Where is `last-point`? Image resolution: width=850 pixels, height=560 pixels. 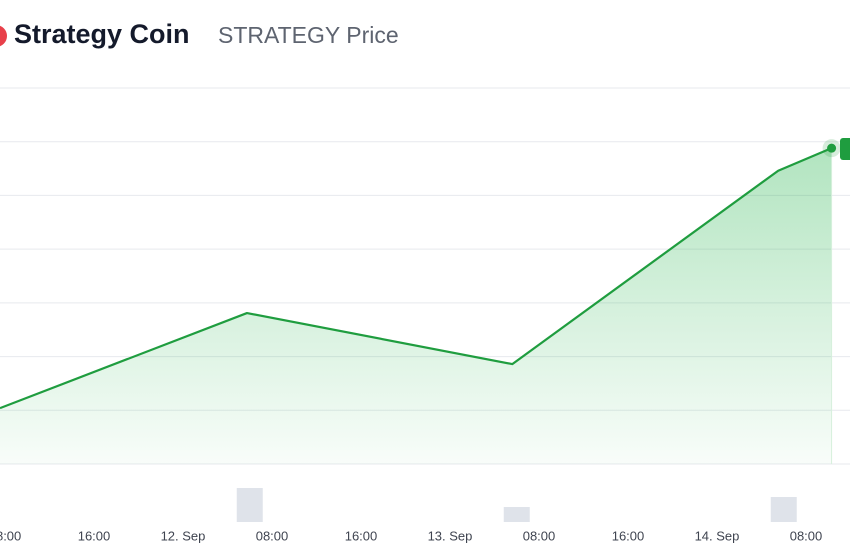
last-point is located at coordinates (832, 148).